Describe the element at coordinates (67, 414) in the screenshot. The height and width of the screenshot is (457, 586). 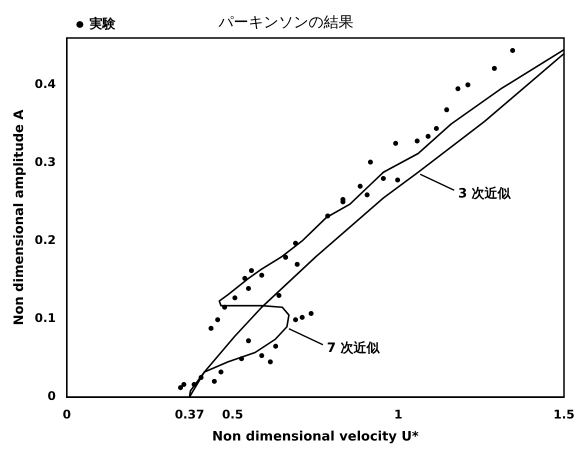
I see `x-tick-label: 0` at that location.